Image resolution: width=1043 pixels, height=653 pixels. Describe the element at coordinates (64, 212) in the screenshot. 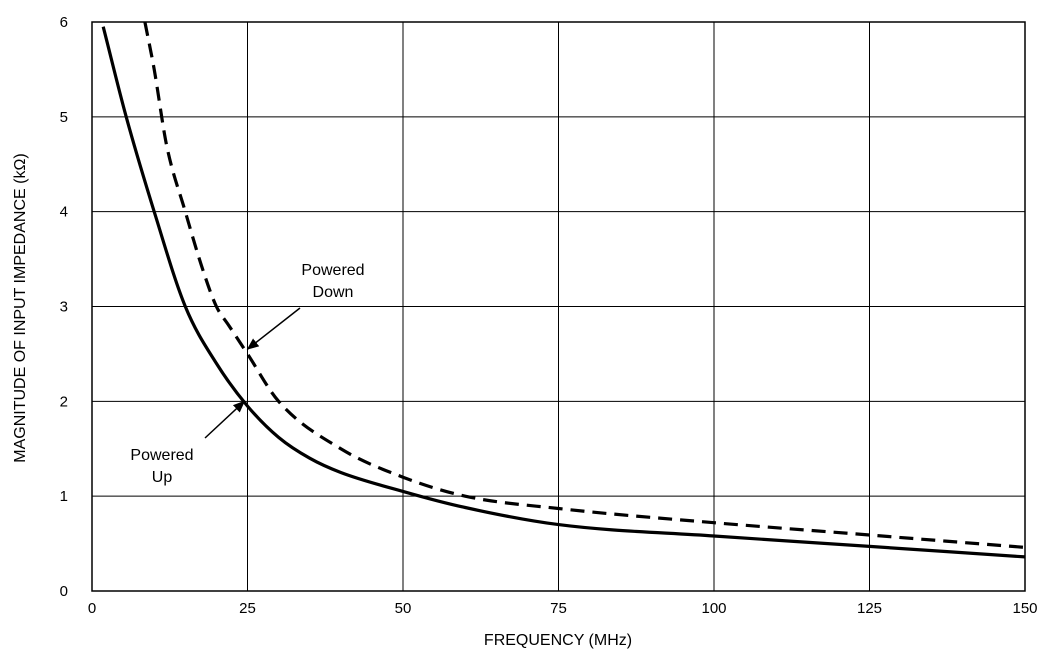

I see `y-tick-label: 4` at that location.